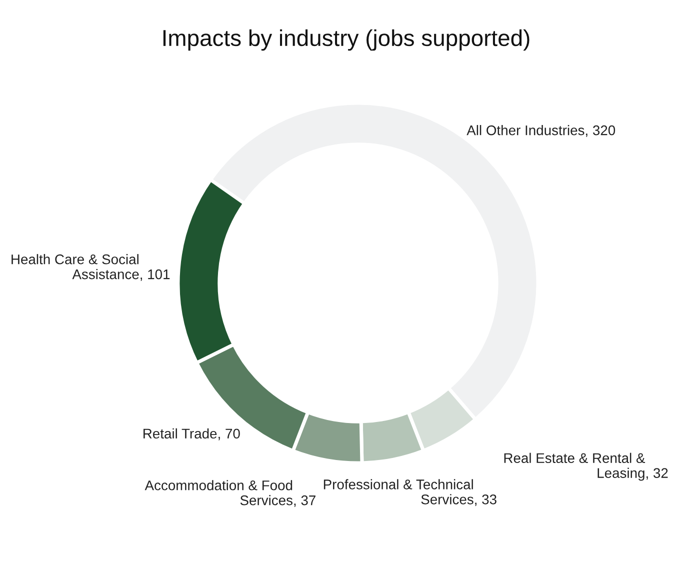  I want to click on data-label: , 32, so click(657, 474).